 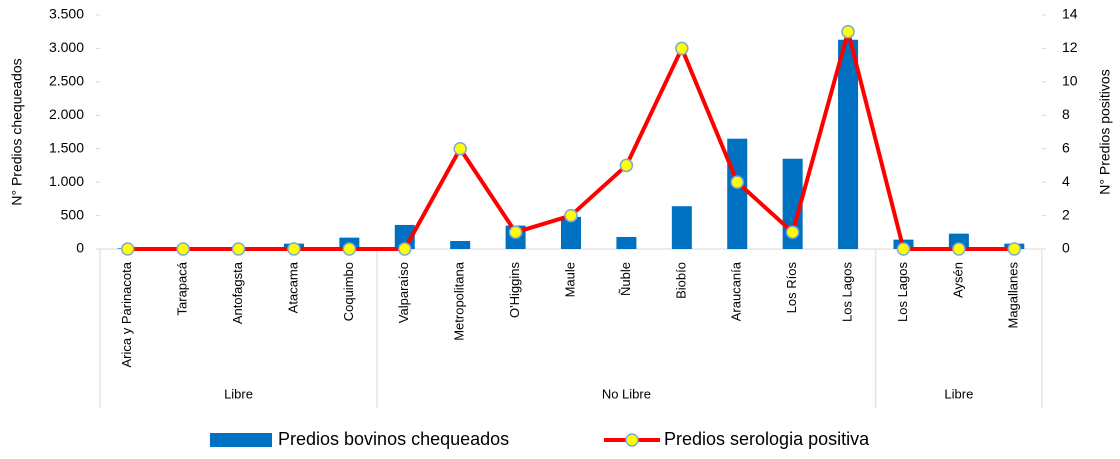 What do you see at coordinates (1066, 147) in the screenshot?
I see `y2-tick-label: 6` at bounding box center [1066, 147].